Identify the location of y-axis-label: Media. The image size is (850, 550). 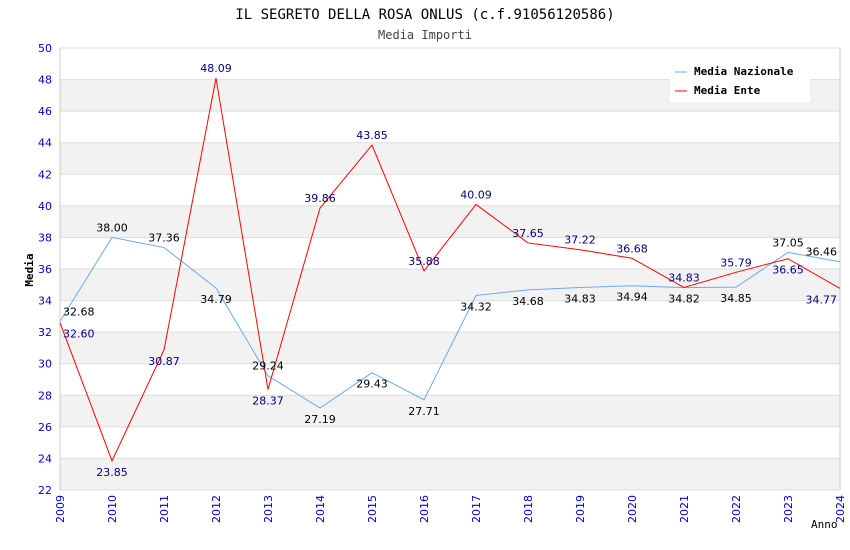
(29, 269).